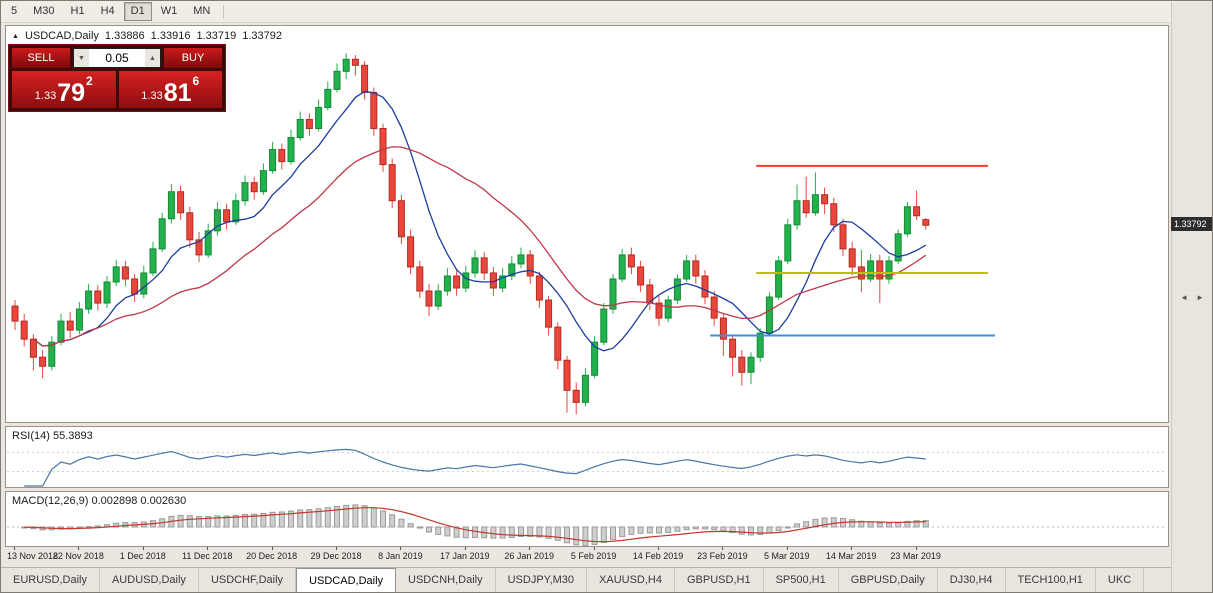 Image resolution: width=1213 pixels, height=593 pixels. I want to click on rsi-line, so click(475, 467).